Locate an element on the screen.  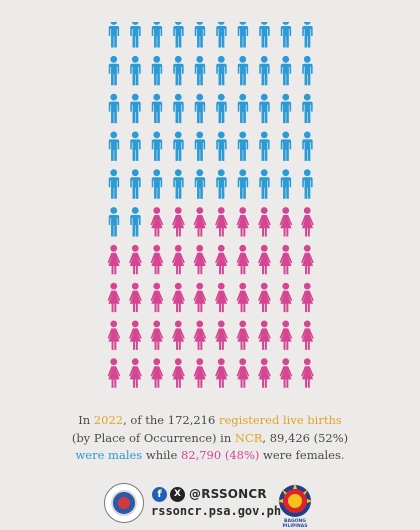
facebook-icon: f is located at coordinates (159, 494).